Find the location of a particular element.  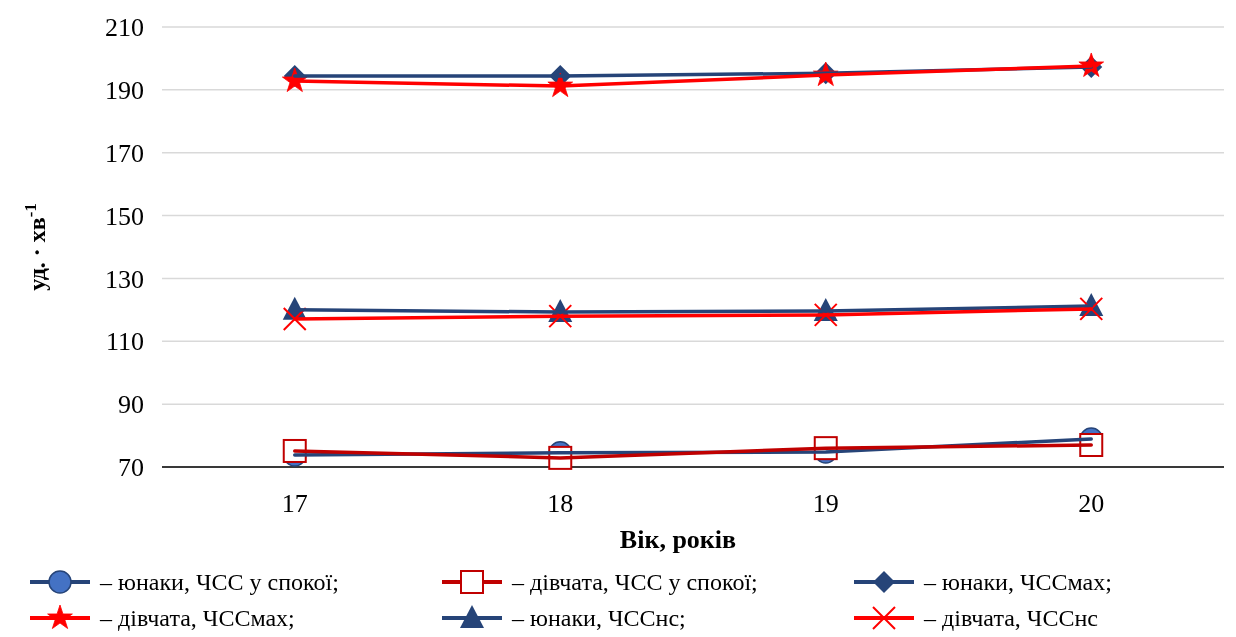

x-axis-title: Вік, років is located at coordinates (678, 539).